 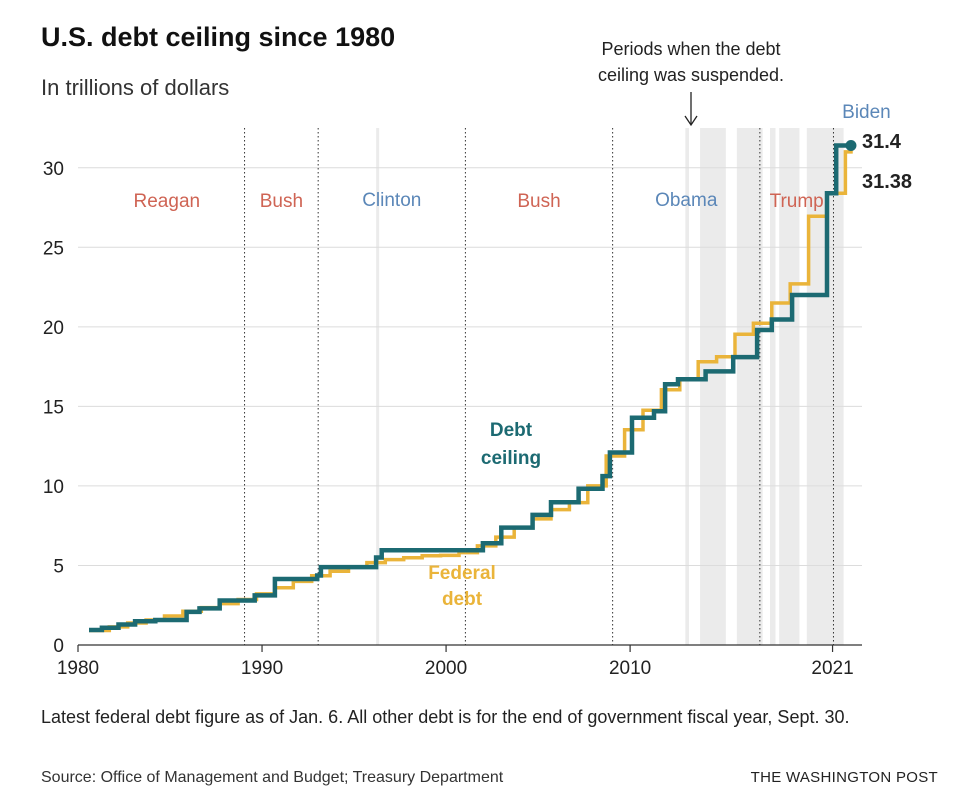 What do you see at coordinates (844, 777) in the screenshot?
I see `publisher-credit: THE WASHINGTON POST` at bounding box center [844, 777].